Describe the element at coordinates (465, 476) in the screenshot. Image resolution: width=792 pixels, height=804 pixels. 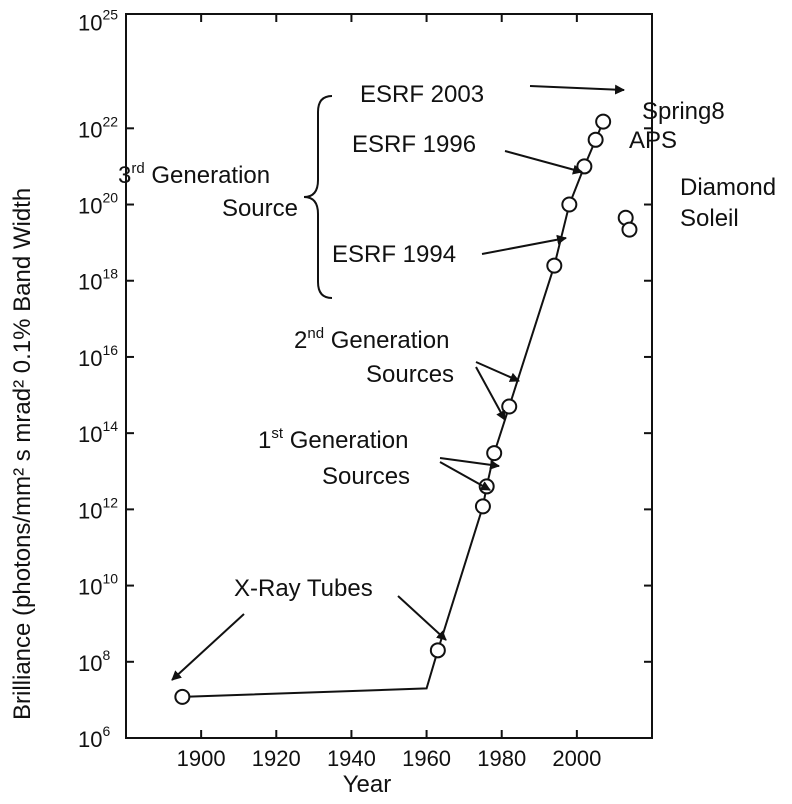
I see `gen1-arrow-lower` at that location.